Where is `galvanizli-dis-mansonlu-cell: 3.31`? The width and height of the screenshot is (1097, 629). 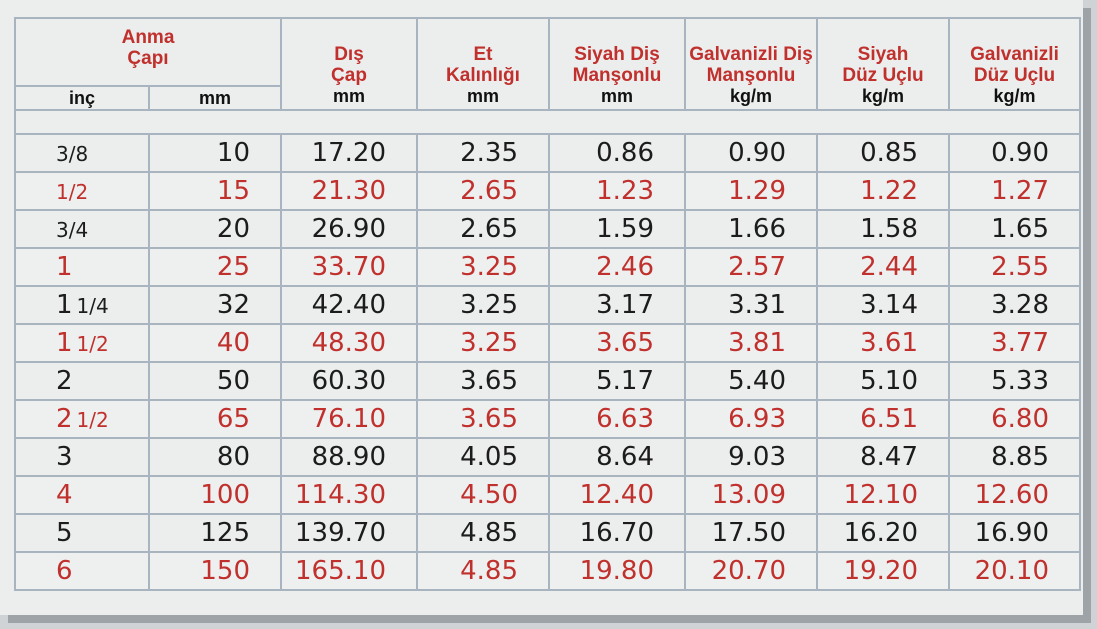 galvanizli-dis-mansonlu-cell: 3.31 is located at coordinates (751, 305).